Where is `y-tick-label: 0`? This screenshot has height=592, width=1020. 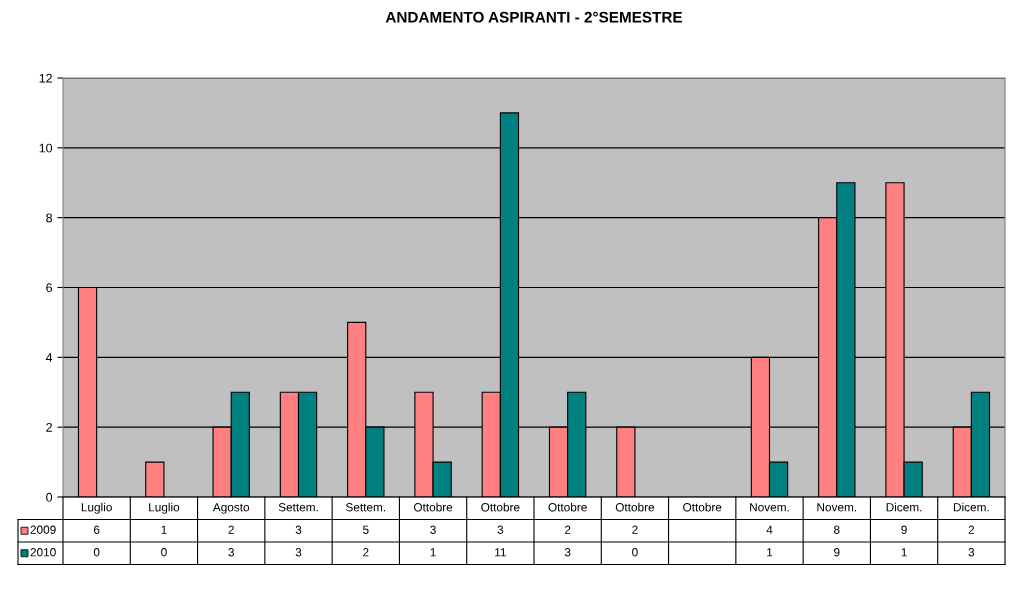 y-tick-label: 0 is located at coordinates (49, 497).